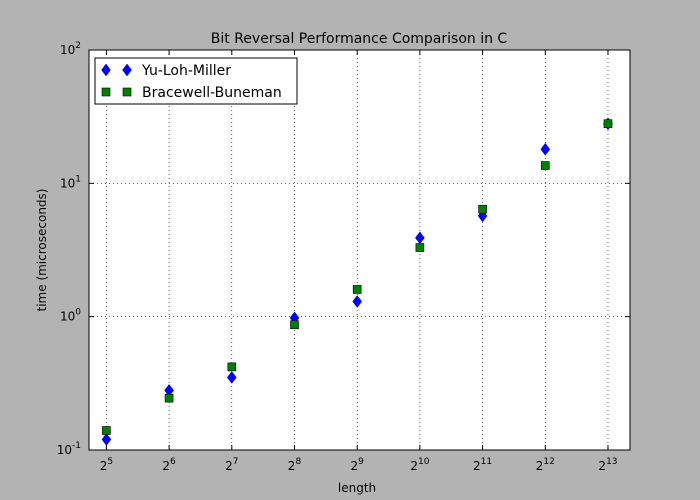 The image size is (700, 500). I want to click on legend: Yu-Loh-Miller Bracewell-Buneman, so click(196, 81).